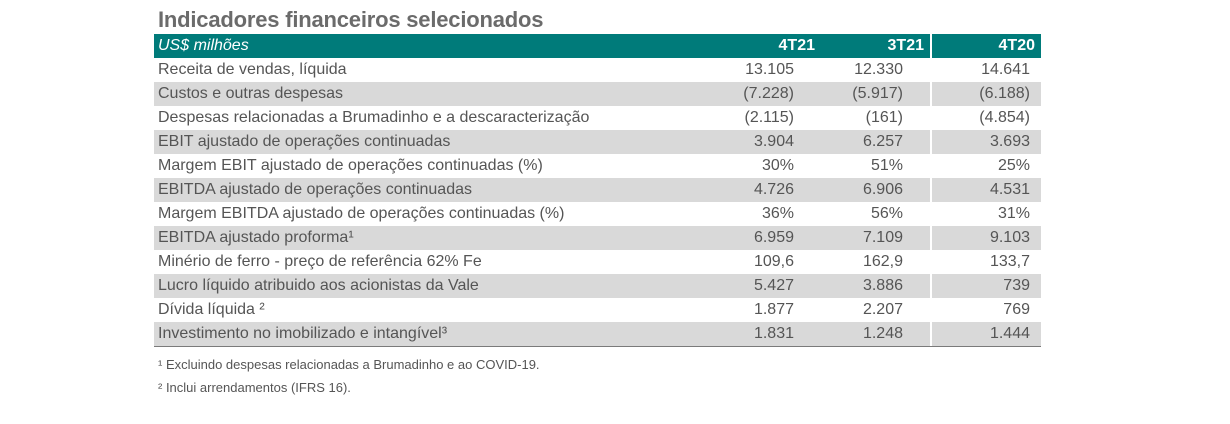 This screenshot has height=424, width=1230. I want to click on footnote: ² Inclui arrendamentos (IFRS 16)., so click(254, 387).